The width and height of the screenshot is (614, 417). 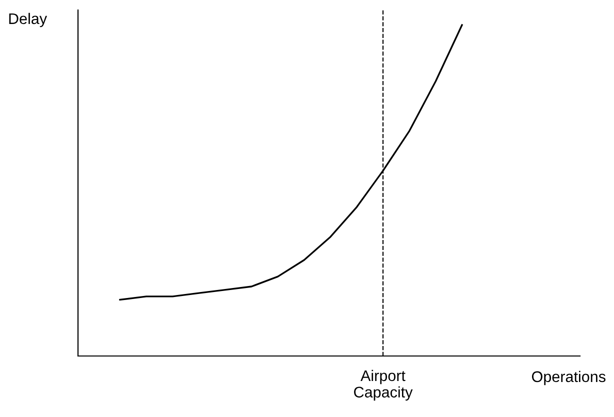 What do you see at coordinates (28, 20) in the screenshot?
I see `y-axis-title: Delay` at bounding box center [28, 20].